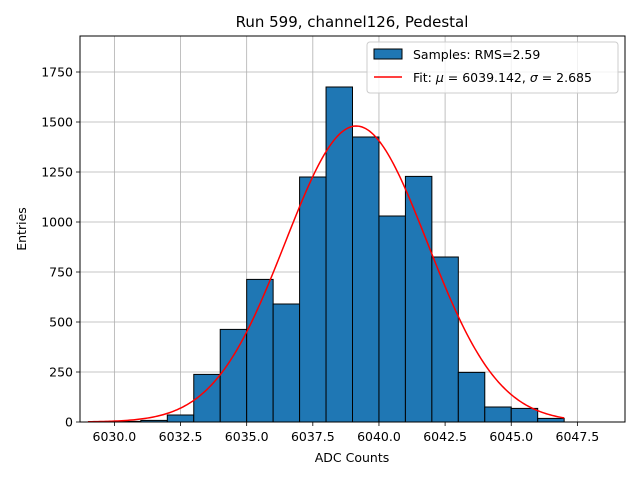  I want to click on y-axis-label: Entries, so click(21, 229).